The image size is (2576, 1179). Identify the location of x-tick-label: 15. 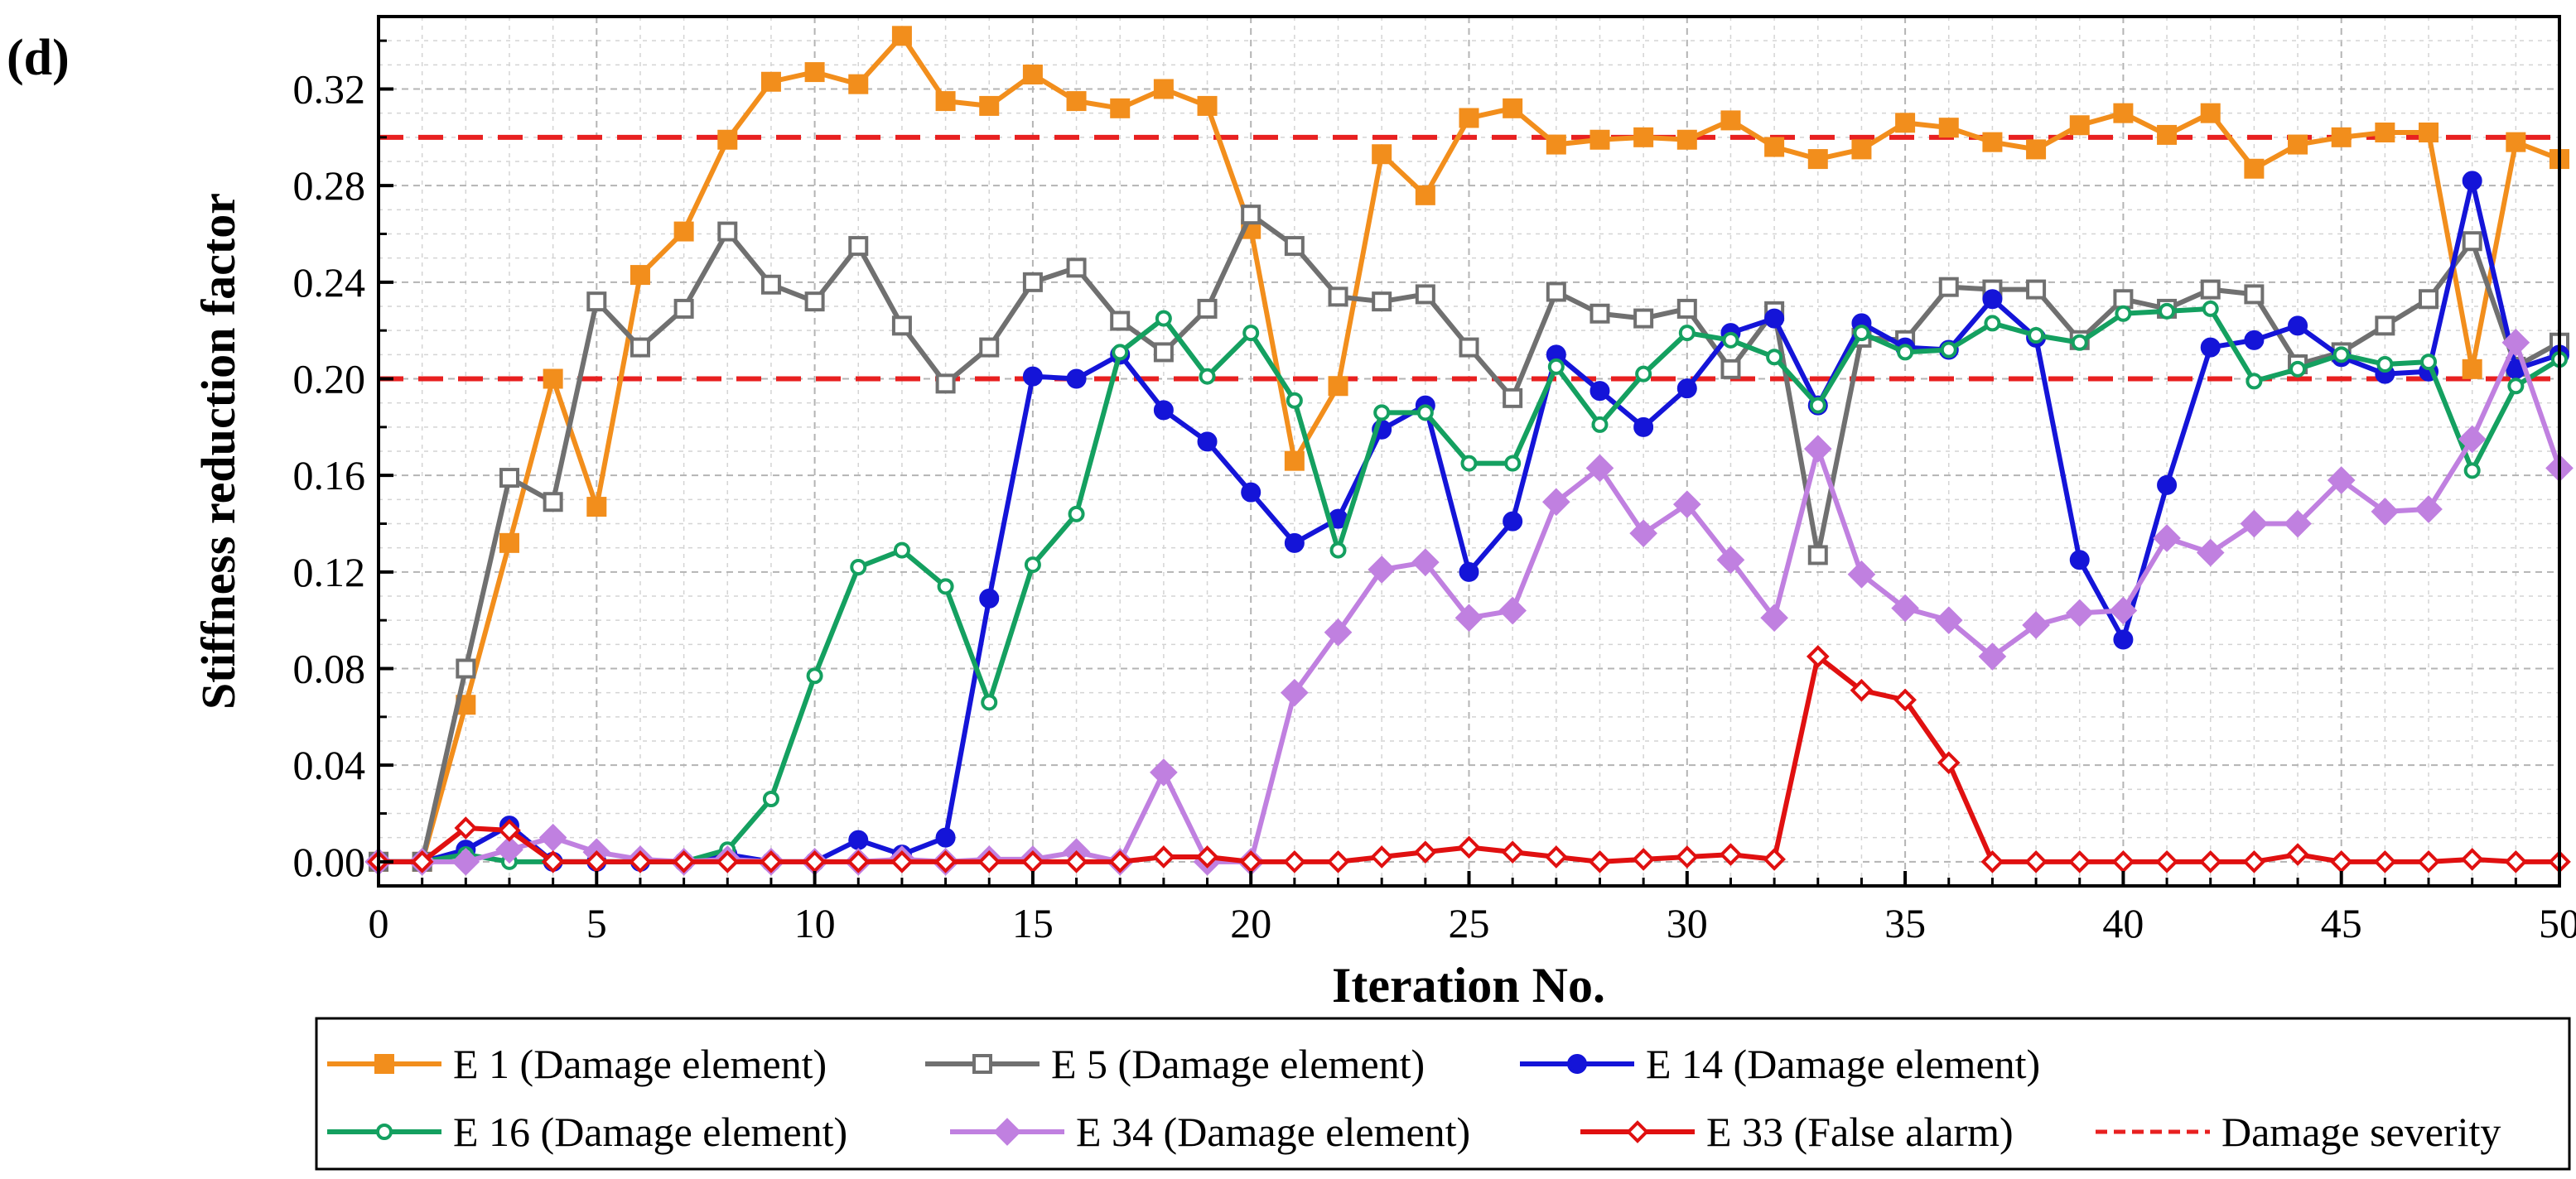
(1033, 923).